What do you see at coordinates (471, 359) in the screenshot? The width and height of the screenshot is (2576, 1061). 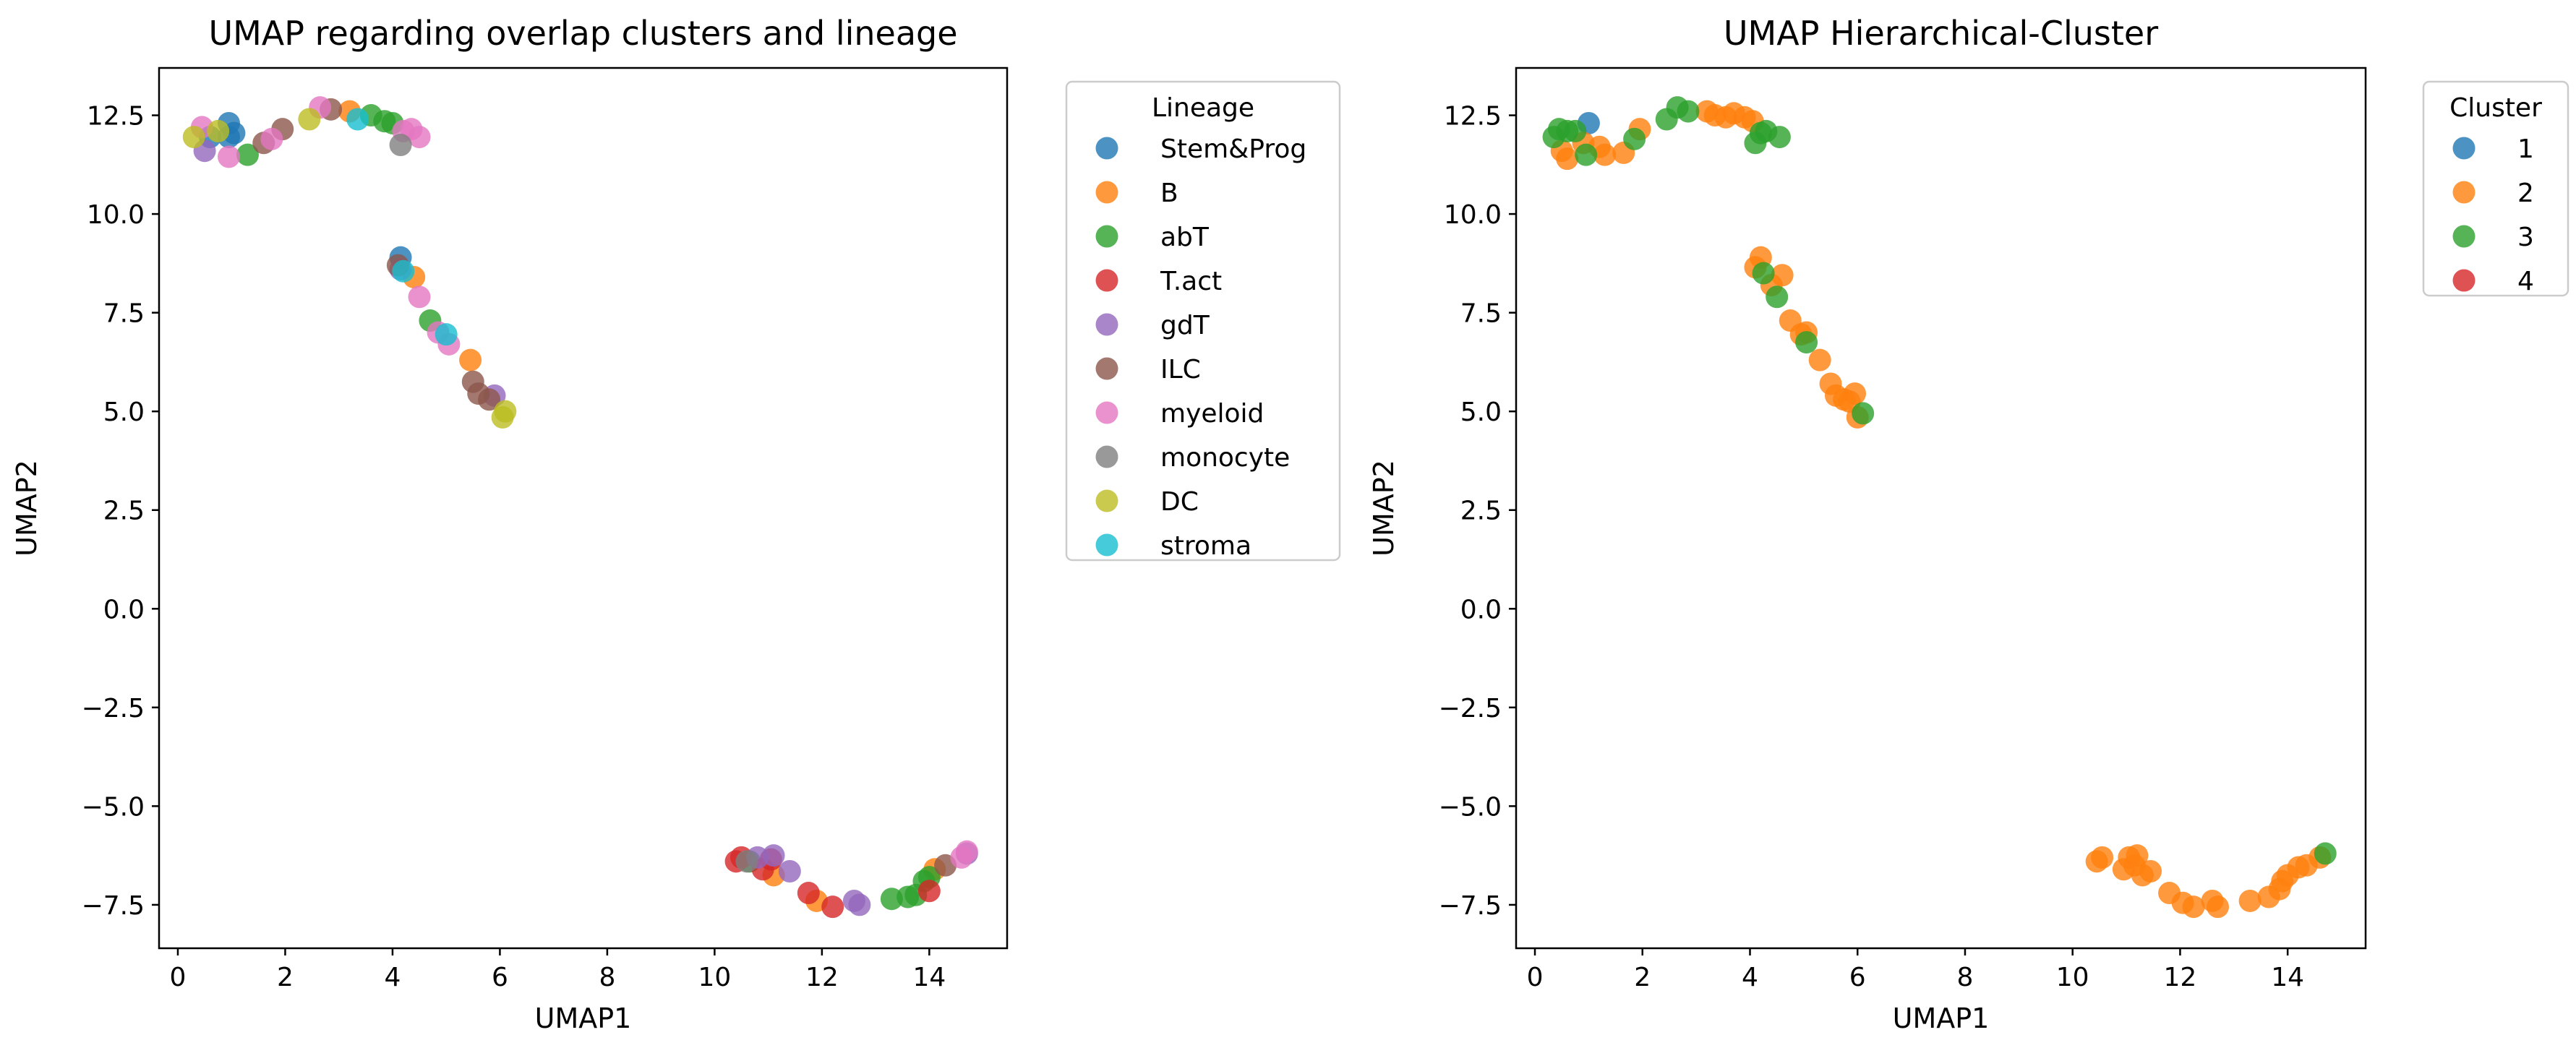 I see `data-point-b` at bounding box center [471, 359].